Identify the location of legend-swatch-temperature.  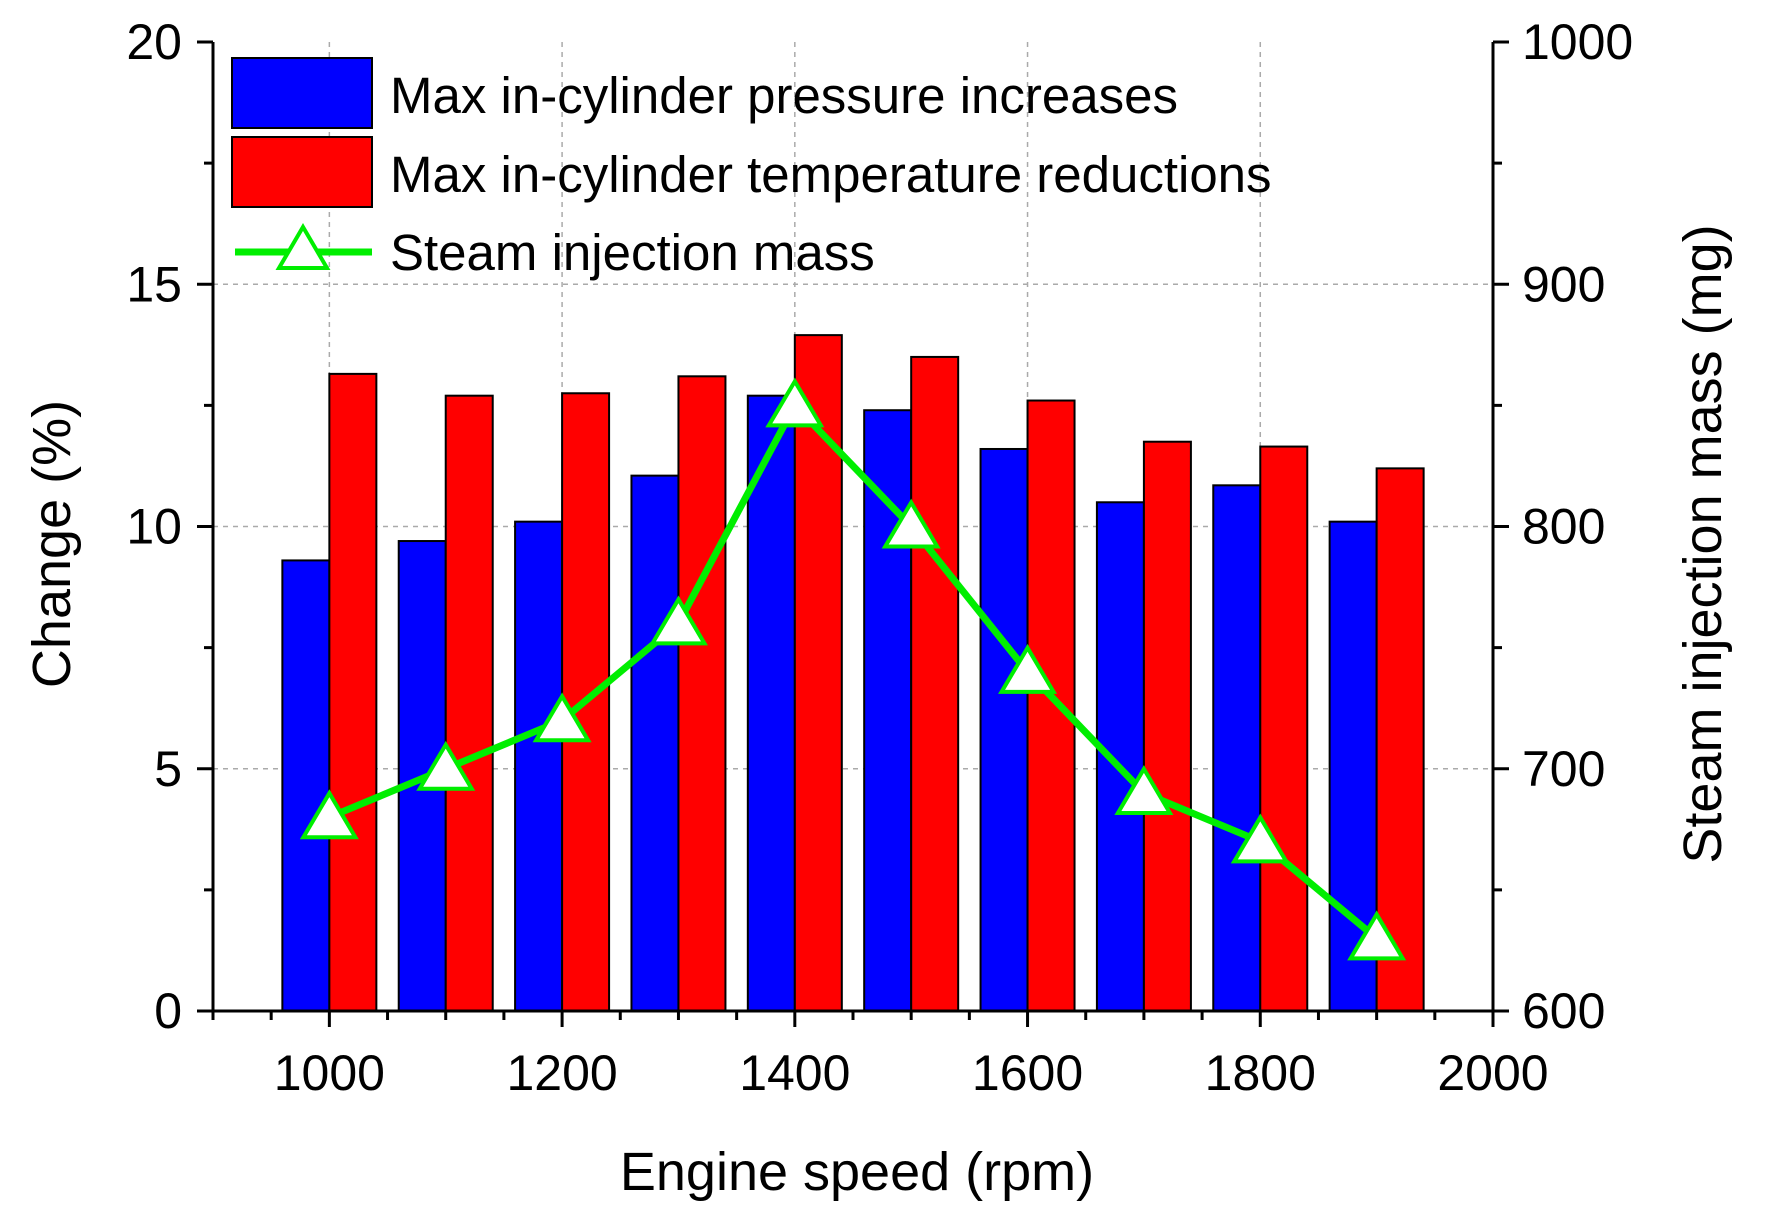
(302, 172).